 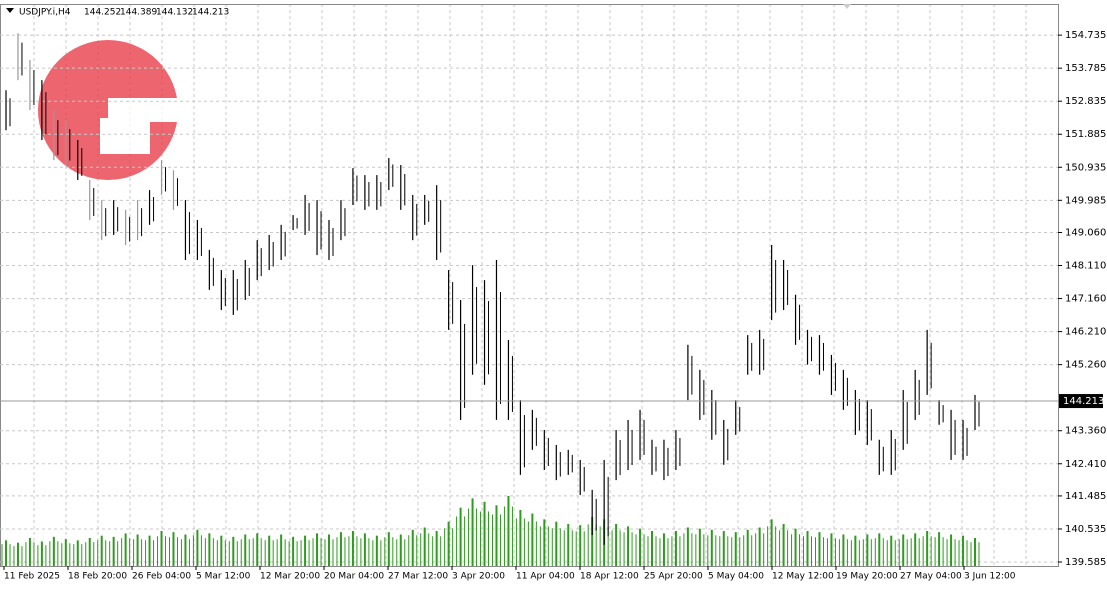 What do you see at coordinates (125, 136) in the screenshot?
I see `logo-inner` at bounding box center [125, 136].